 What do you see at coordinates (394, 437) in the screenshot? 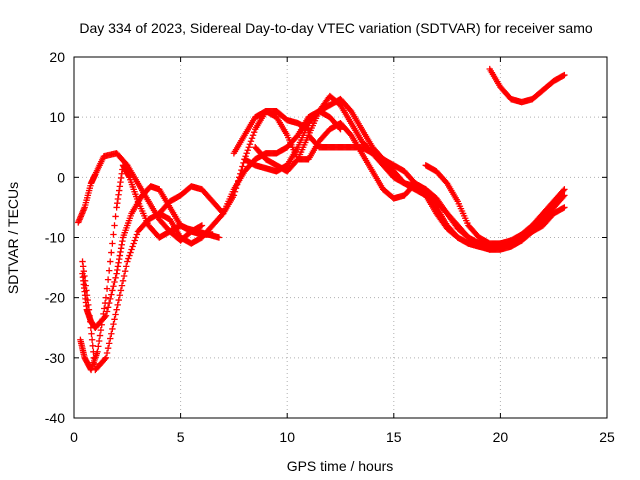
I see `x-tick-label: 15` at bounding box center [394, 437].